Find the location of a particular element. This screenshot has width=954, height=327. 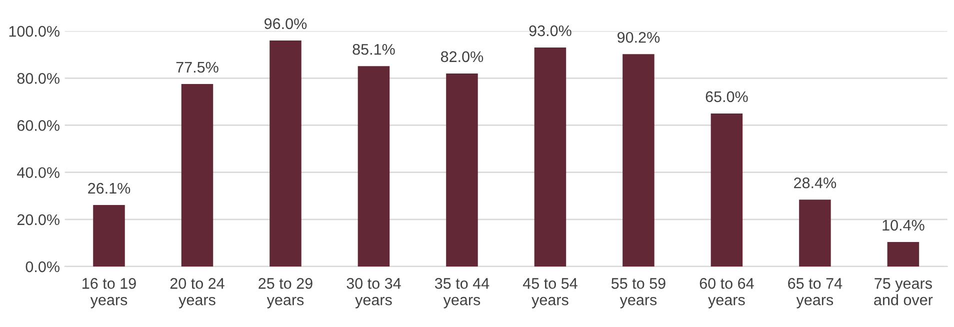

x-tick-label: 30 to 34 years is located at coordinates (373, 293).